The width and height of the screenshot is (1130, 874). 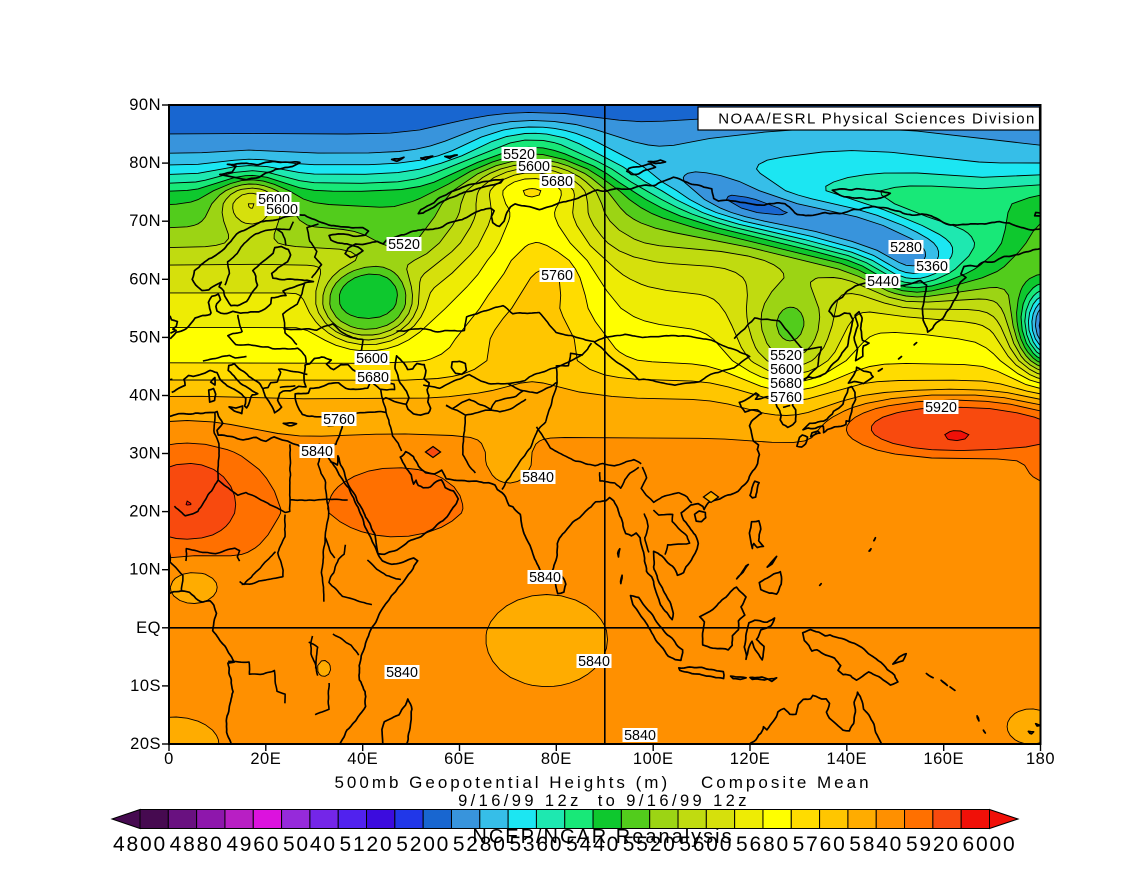 What do you see at coordinates (423, 844) in the screenshot?
I see `svg-text: 5200` at bounding box center [423, 844].